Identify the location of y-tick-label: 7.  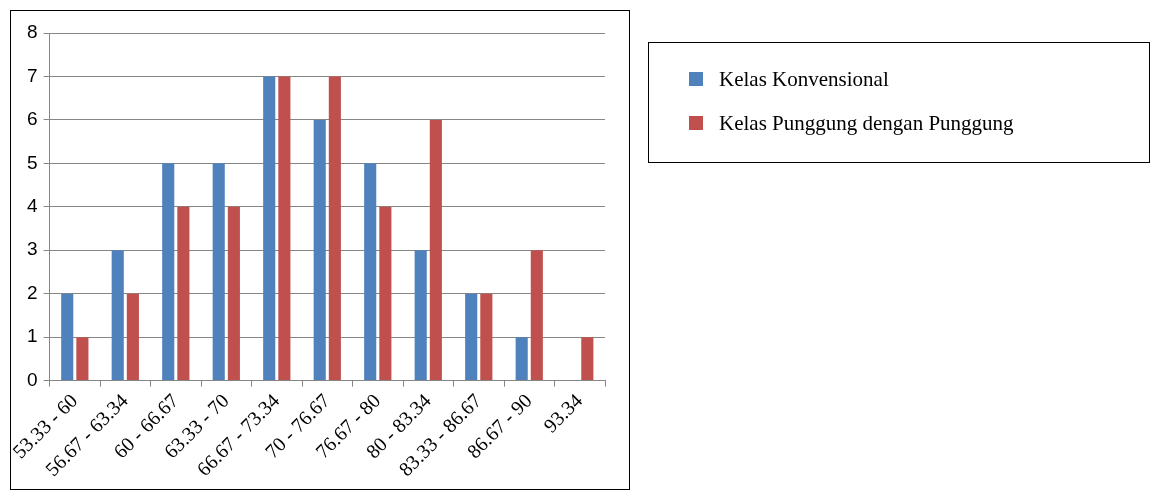
(32, 75).